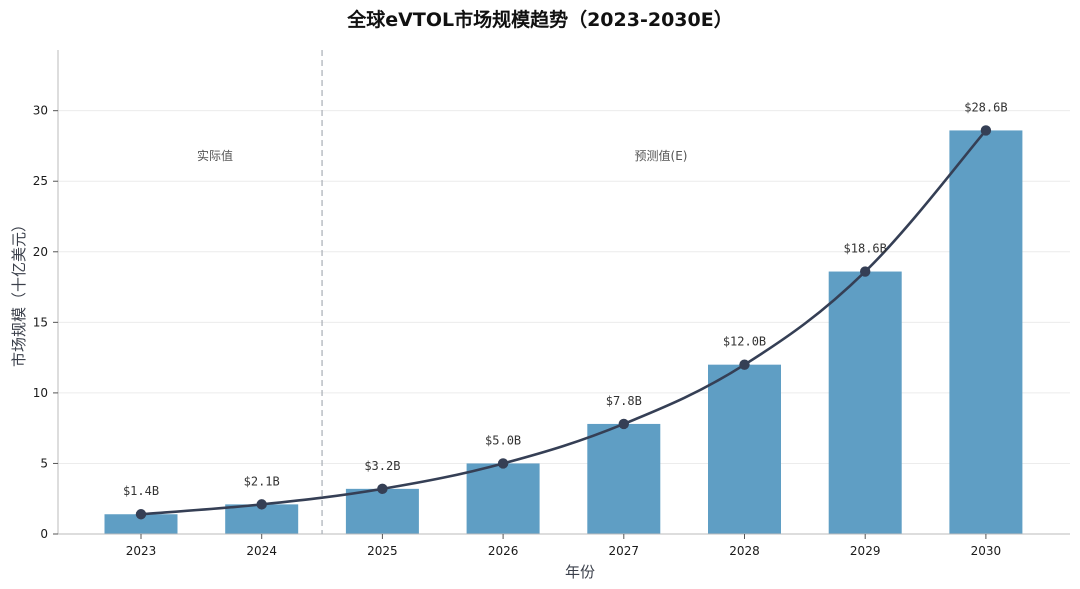 This screenshot has width=1080, height=589. What do you see at coordinates (503, 440) in the screenshot?
I see `data-label: $5.0B` at bounding box center [503, 440].